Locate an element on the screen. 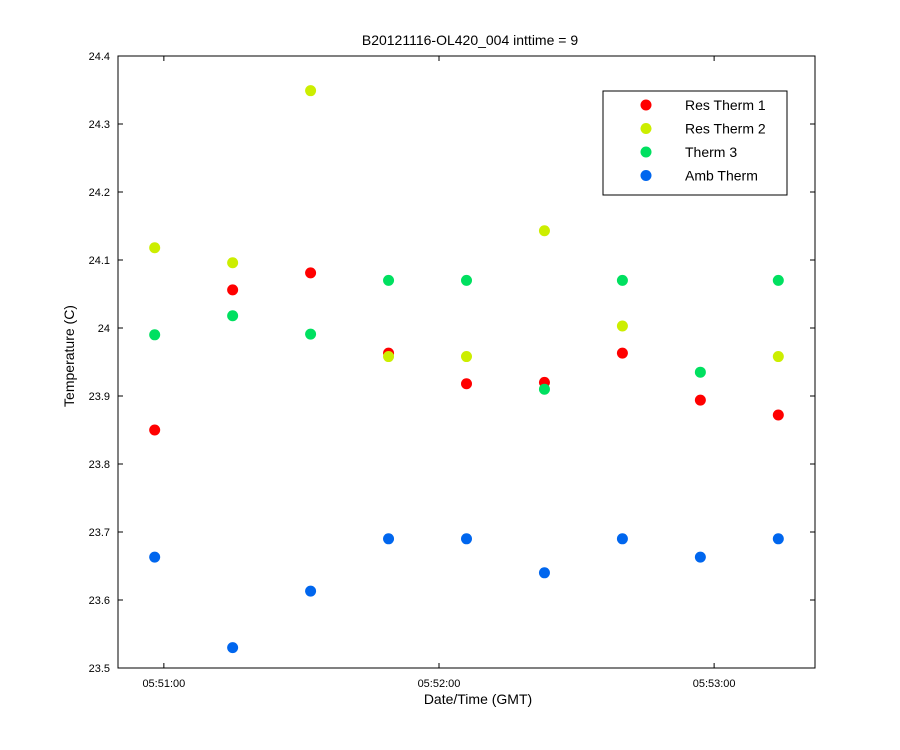  y-tick-label: 24.4 is located at coordinates (99, 57).